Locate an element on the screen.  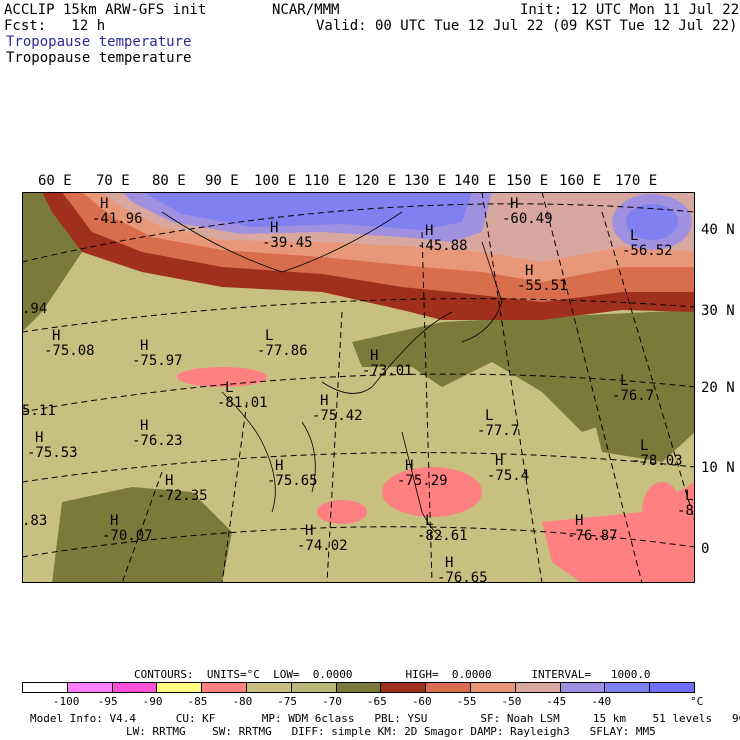
center-value-label: -73.01 is located at coordinates (387, 371).